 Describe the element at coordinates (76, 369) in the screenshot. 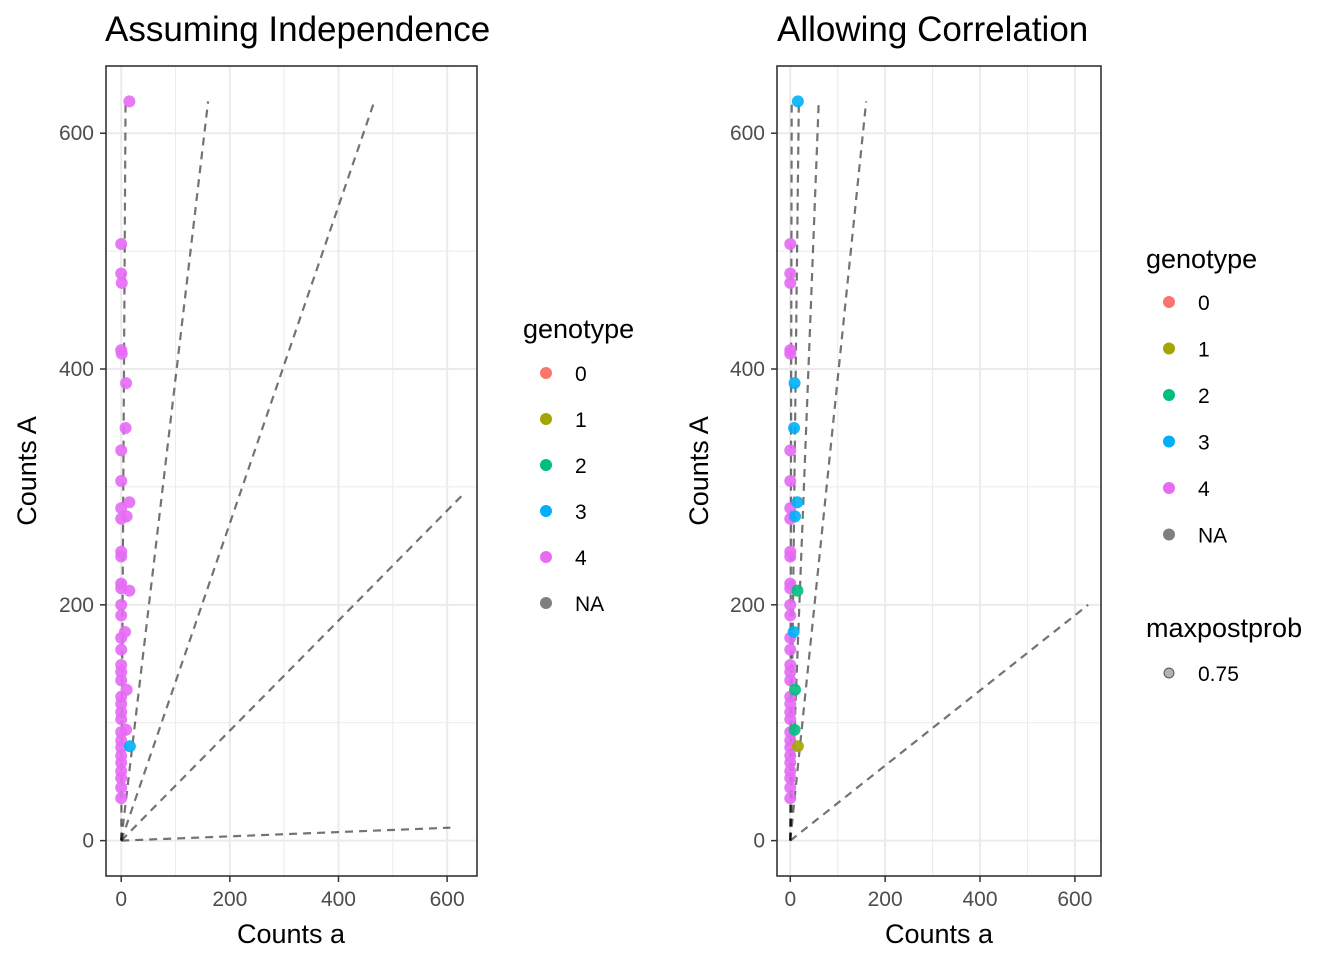

I see `y-tick-label: 400` at that location.